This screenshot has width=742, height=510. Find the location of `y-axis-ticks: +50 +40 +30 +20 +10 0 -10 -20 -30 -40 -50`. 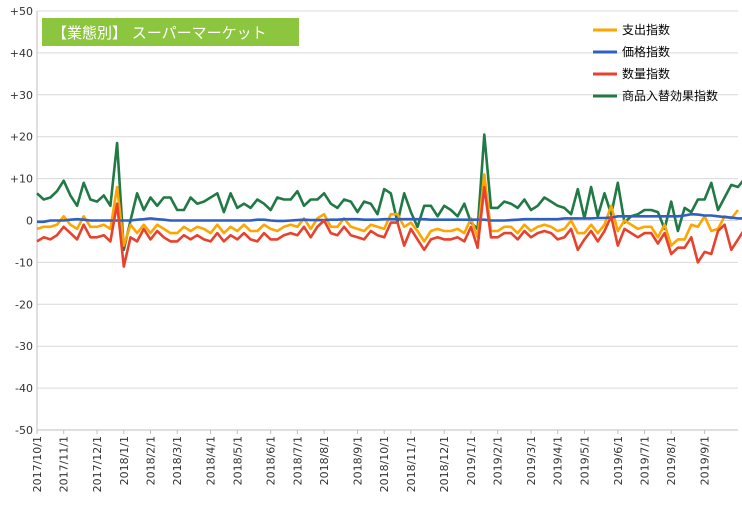

y-axis-ticks: +50 +40 +30 +20 +10 0 -10 -20 -30 -40 -50 is located at coordinates (21, 221).